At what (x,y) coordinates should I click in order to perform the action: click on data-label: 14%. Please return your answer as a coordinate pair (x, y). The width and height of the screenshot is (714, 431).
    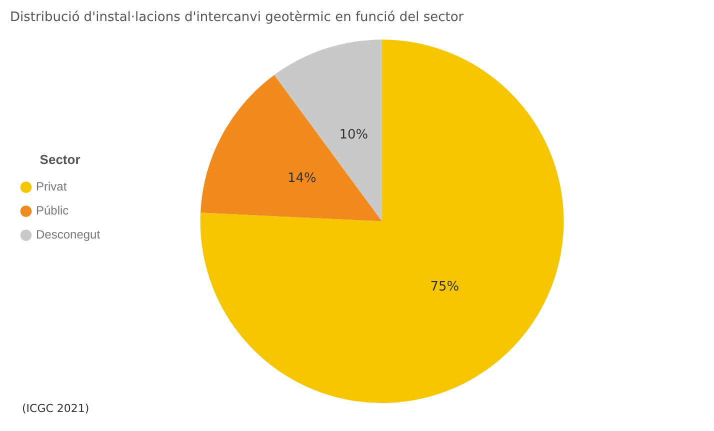
    Looking at the image, I should click on (301, 178).